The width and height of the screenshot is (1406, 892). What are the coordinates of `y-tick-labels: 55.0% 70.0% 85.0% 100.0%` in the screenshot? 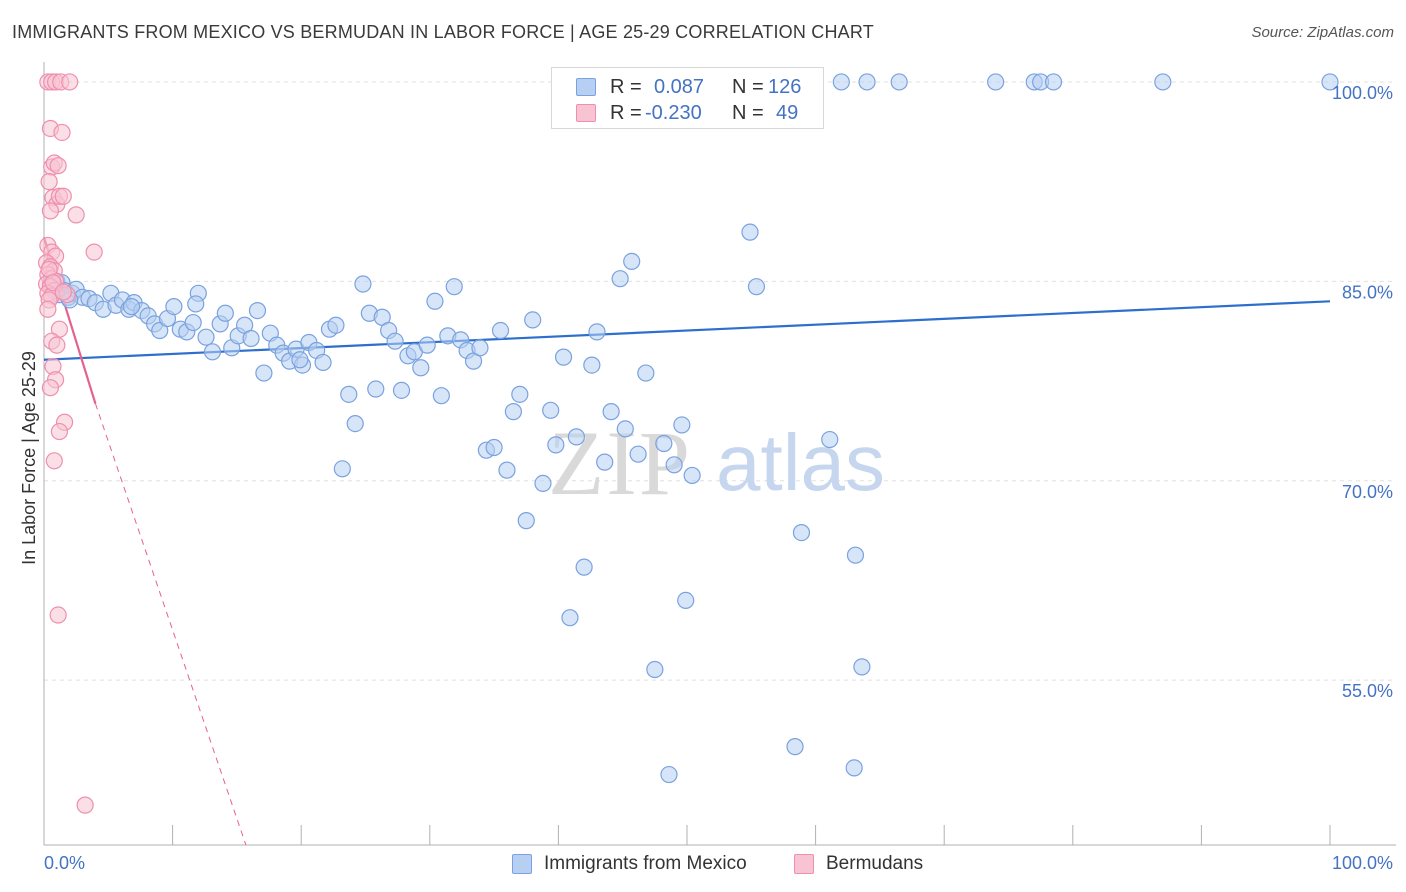 It's located at (1362, 392).